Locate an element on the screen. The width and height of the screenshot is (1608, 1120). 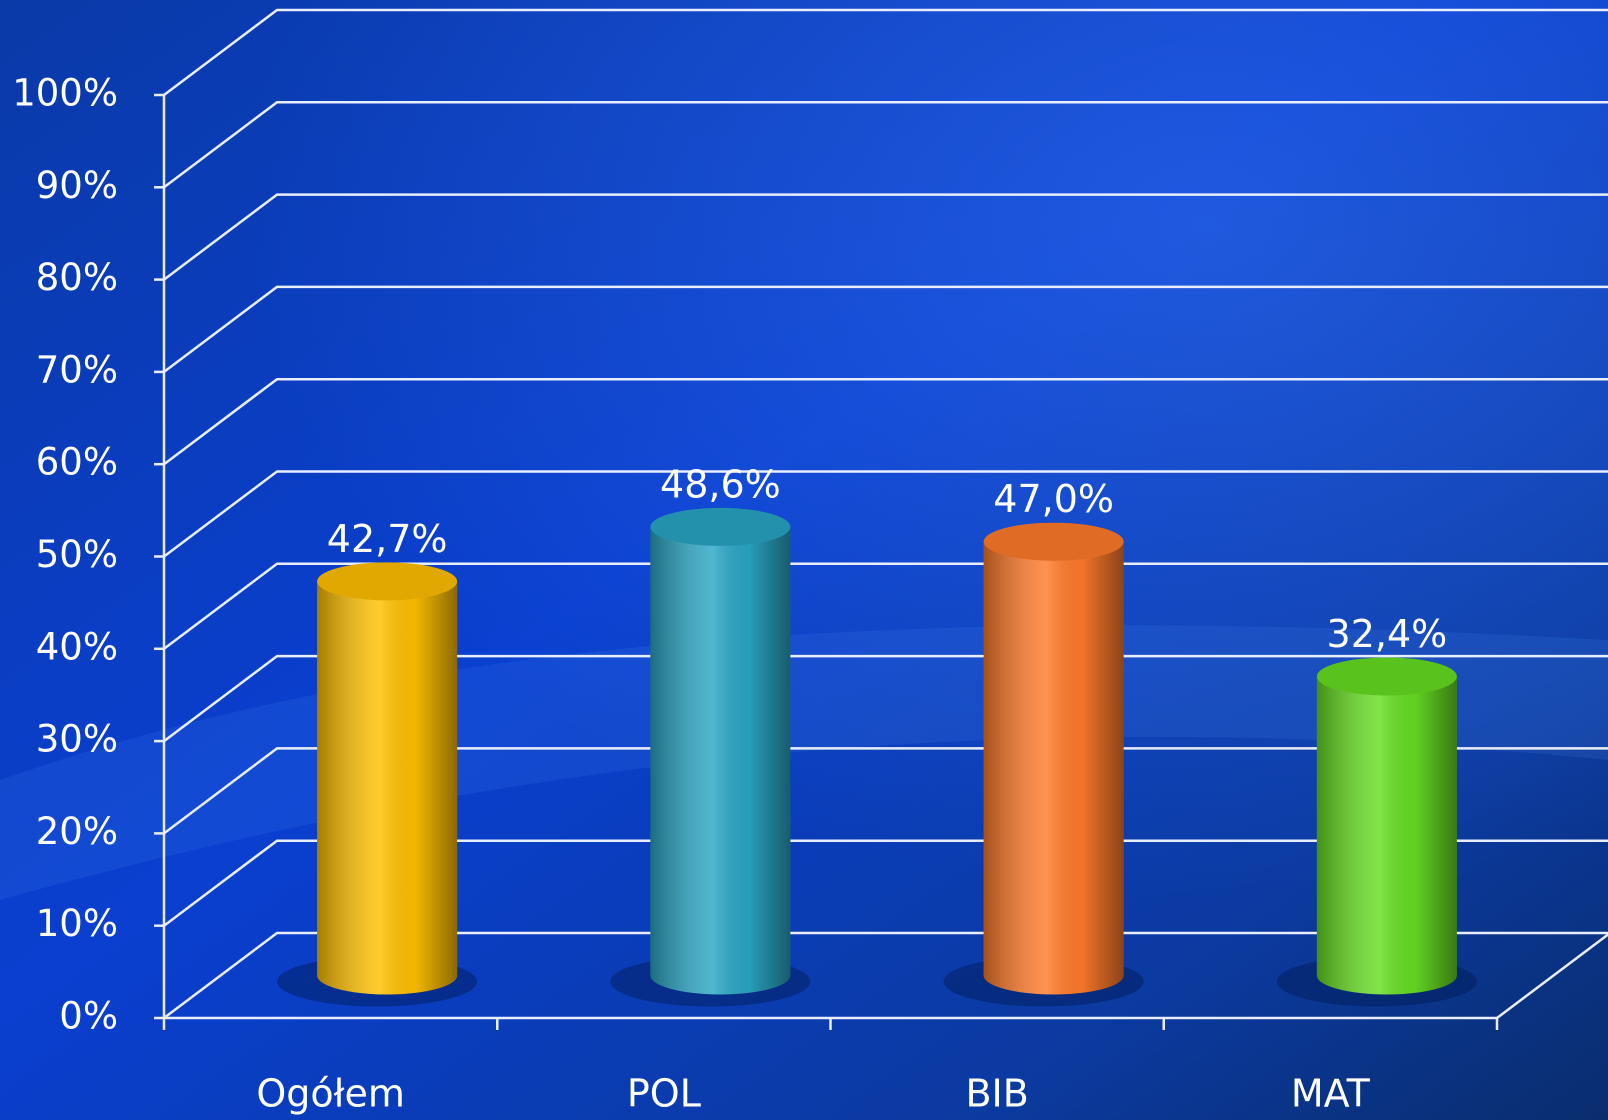
y-tick-label: 20% is located at coordinates (77, 831).